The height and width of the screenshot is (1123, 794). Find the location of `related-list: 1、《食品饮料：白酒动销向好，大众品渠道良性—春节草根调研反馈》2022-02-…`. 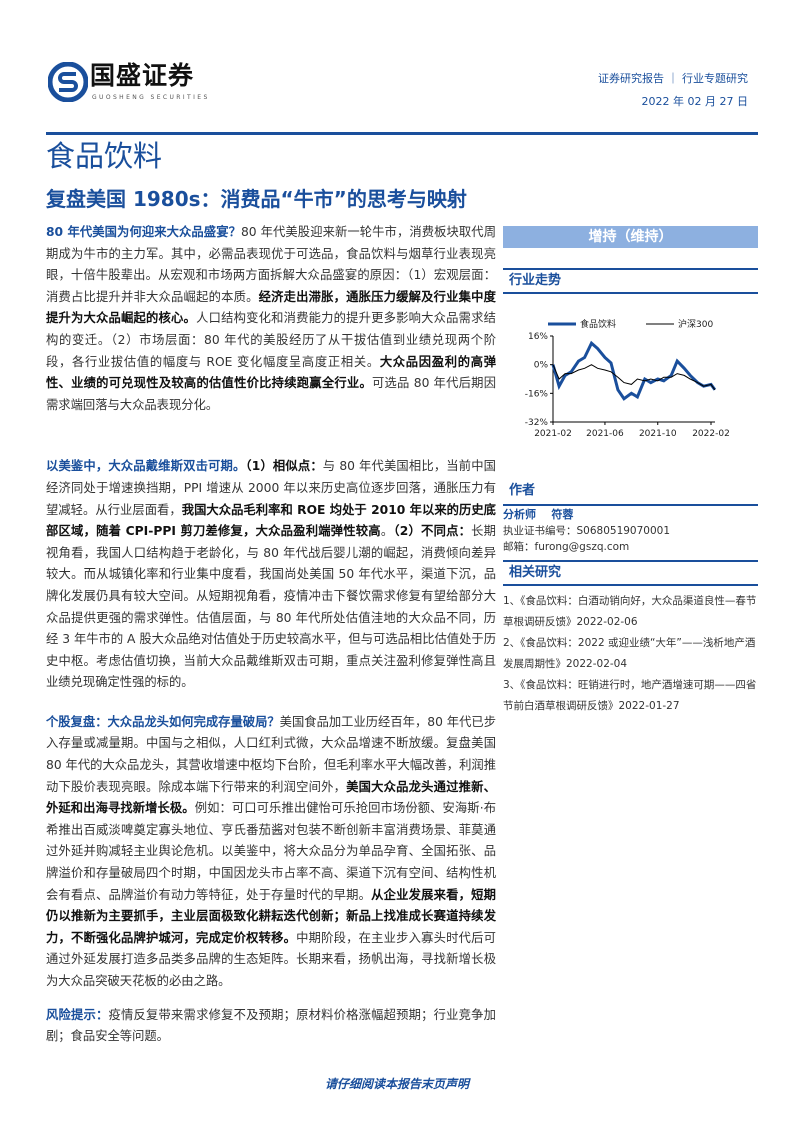

related-list: 1、《食品饮料：白酒动销向好，大众品渠道良性—春节草根调研反馈》2022-02-… is located at coordinates (630, 654).